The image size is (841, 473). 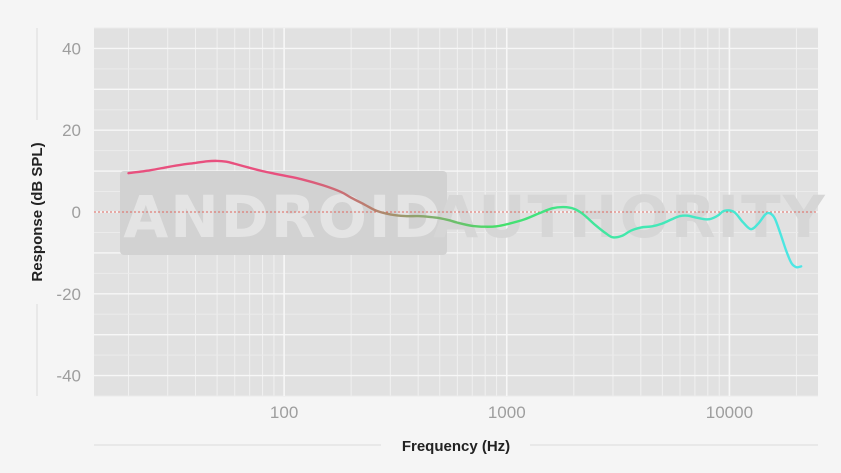 What do you see at coordinates (76, 212) in the screenshot?
I see `y-tick-label: 0` at bounding box center [76, 212].